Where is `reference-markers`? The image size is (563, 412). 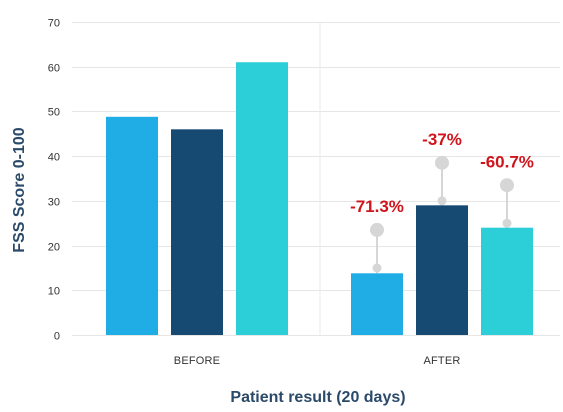 reference-markers is located at coordinates (442, 214).